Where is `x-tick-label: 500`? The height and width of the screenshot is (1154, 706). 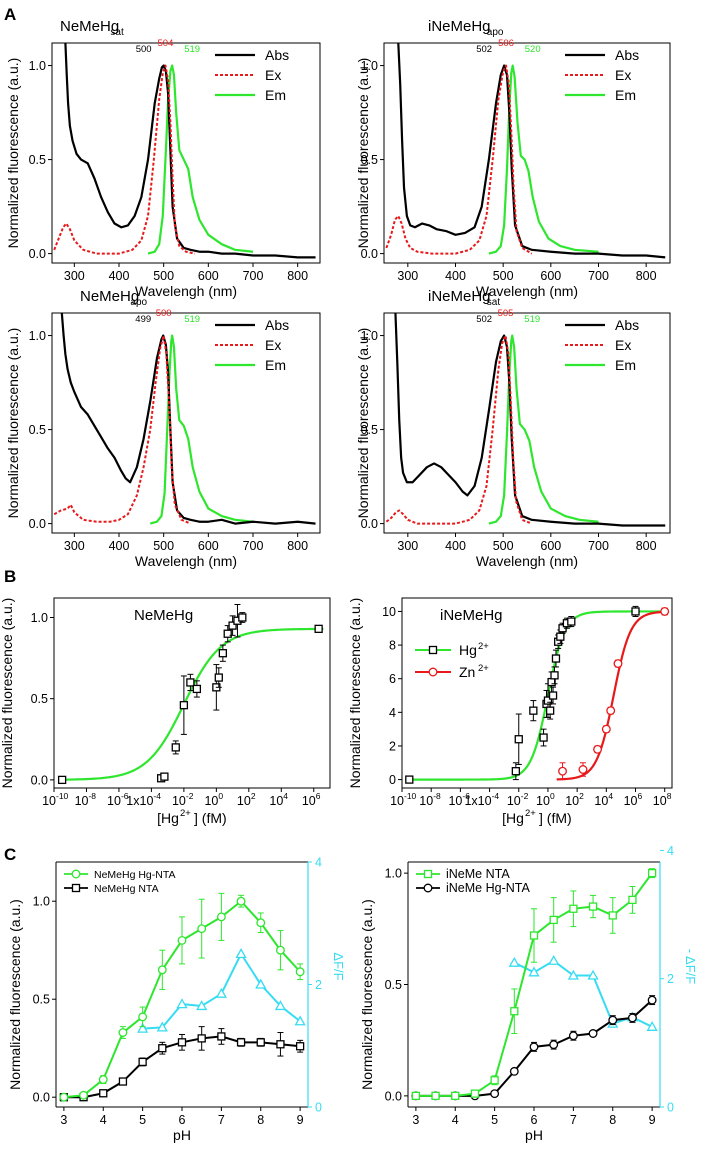 x-tick-label: 500 is located at coordinates (163, 546).